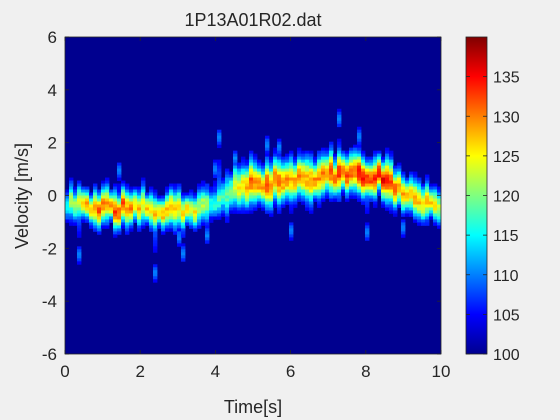 Image resolution: width=560 pixels, height=420 pixels. Describe the element at coordinates (290, 371) in the screenshot. I see `x-tick-label: 6` at that location.